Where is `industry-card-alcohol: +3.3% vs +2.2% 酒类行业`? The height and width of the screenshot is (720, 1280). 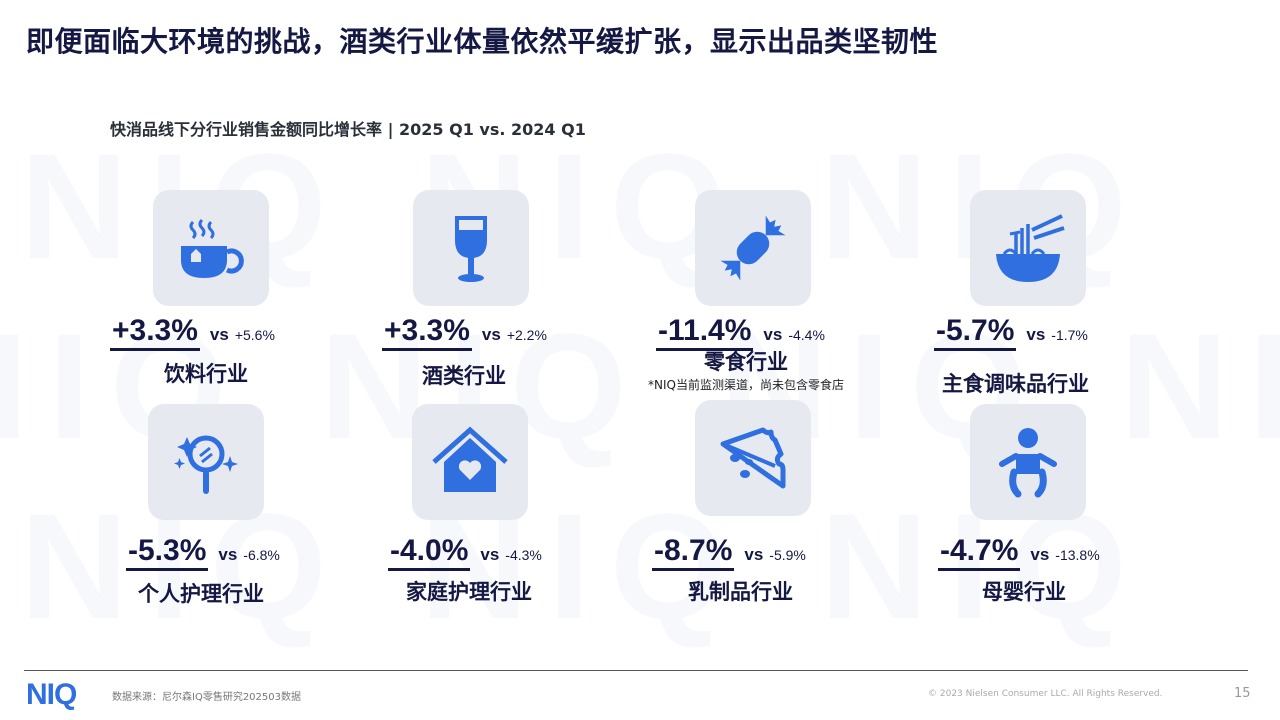
industry-card-alcohol: +3.3% vs +2.2% 酒类行业 is located at coordinates (480, 300).